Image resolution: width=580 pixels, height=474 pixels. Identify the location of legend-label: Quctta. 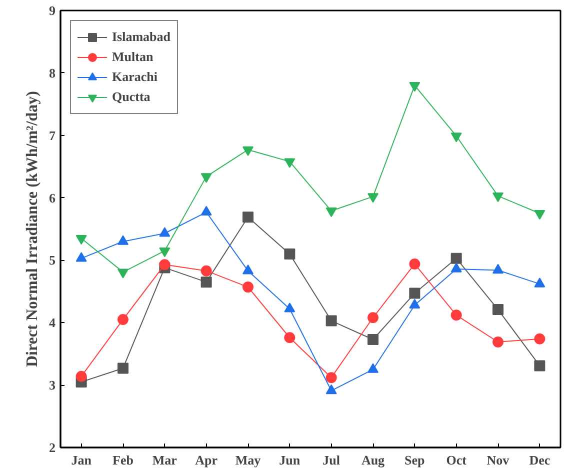
(131, 97).